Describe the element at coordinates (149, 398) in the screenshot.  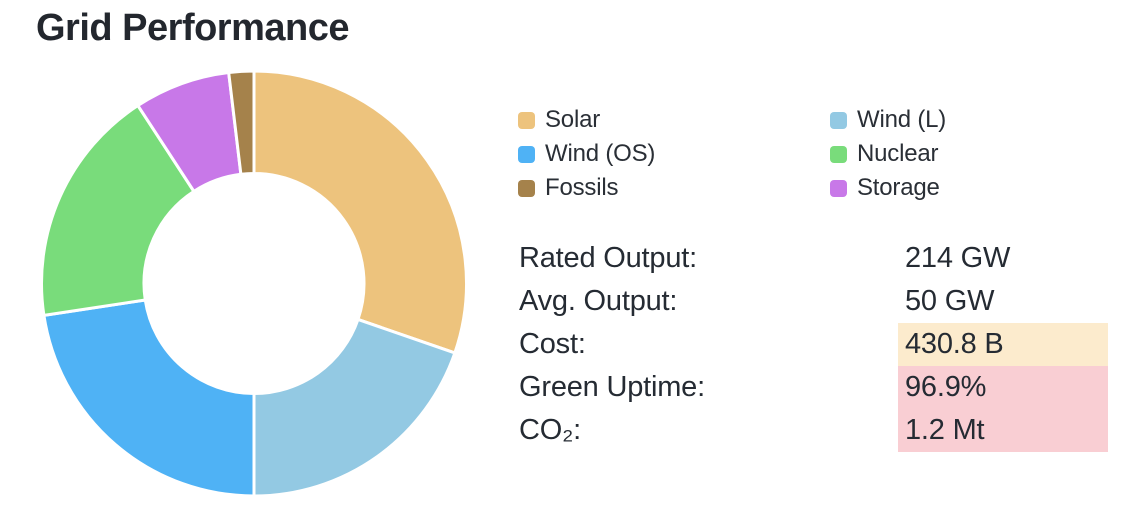
I see `donut-slice-wind-os` at that location.